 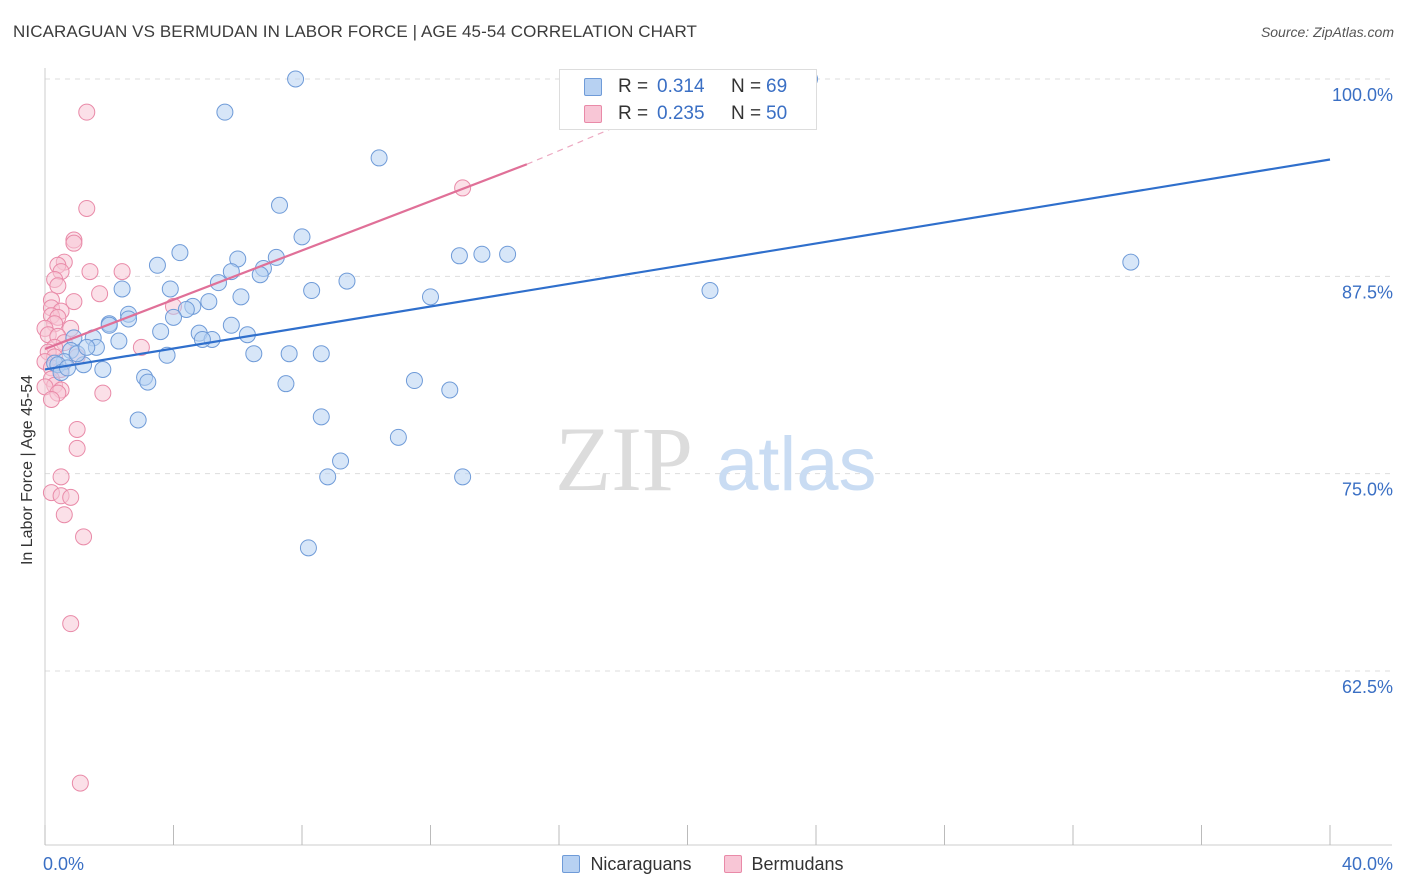 I want to click on n-value: 69, so click(x=777, y=86).